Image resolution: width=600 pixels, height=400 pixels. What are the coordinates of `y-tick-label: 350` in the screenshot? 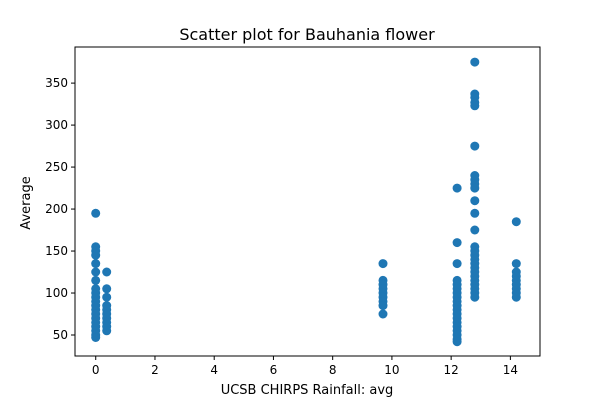 It's located at (56, 83).